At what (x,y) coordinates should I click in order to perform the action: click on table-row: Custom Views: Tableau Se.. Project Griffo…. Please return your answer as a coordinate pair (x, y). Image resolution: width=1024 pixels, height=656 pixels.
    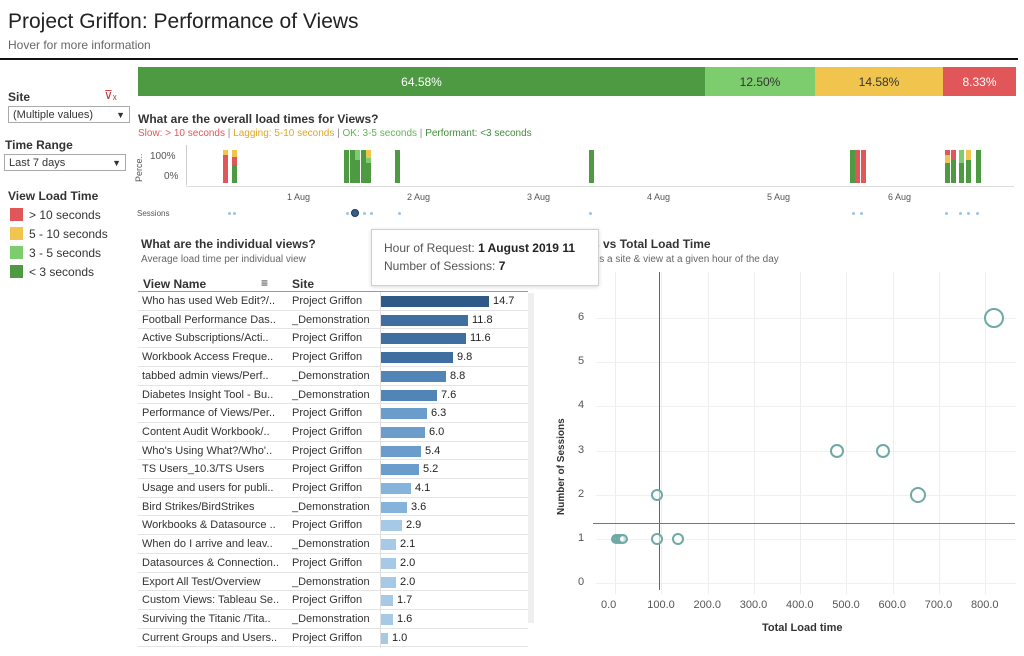
    Looking at the image, I should click on (333, 600).